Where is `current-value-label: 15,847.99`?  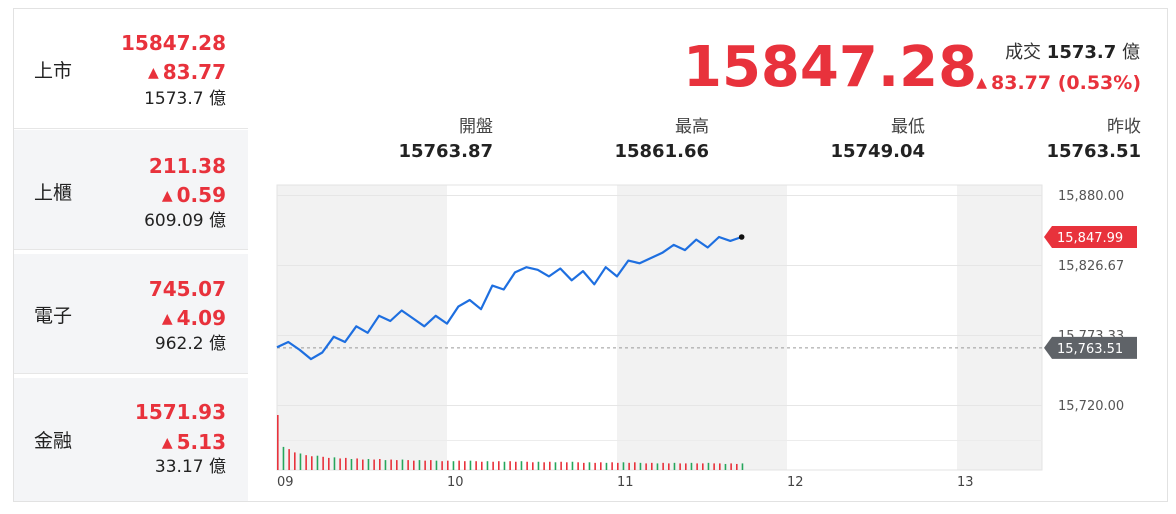
current-value-label: 15,847.99 is located at coordinates (1090, 238).